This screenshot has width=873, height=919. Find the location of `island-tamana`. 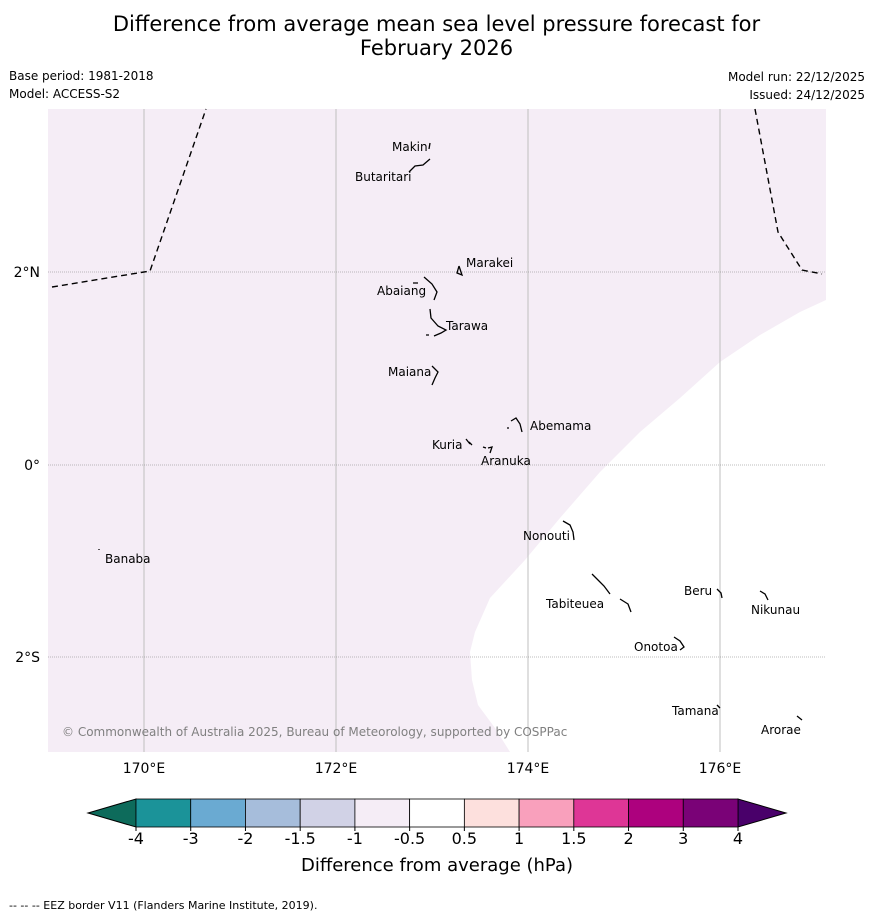

island-tamana is located at coordinates (718, 706).